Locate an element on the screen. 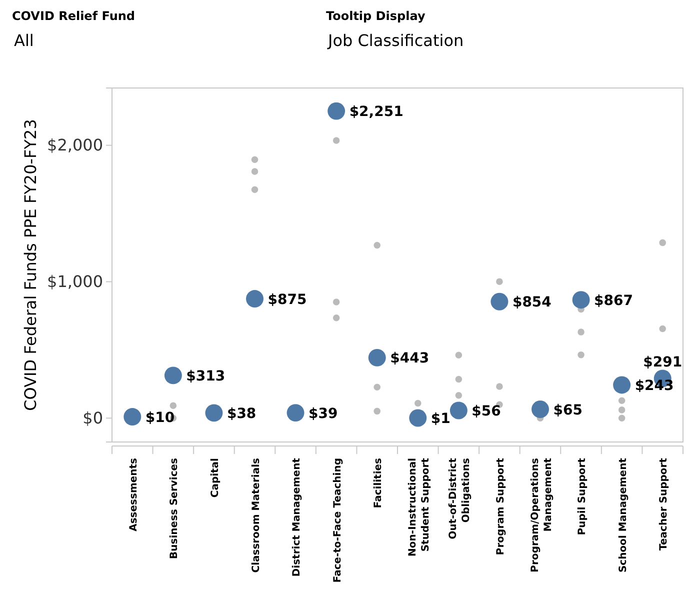  data-label: $313 is located at coordinates (206, 376).